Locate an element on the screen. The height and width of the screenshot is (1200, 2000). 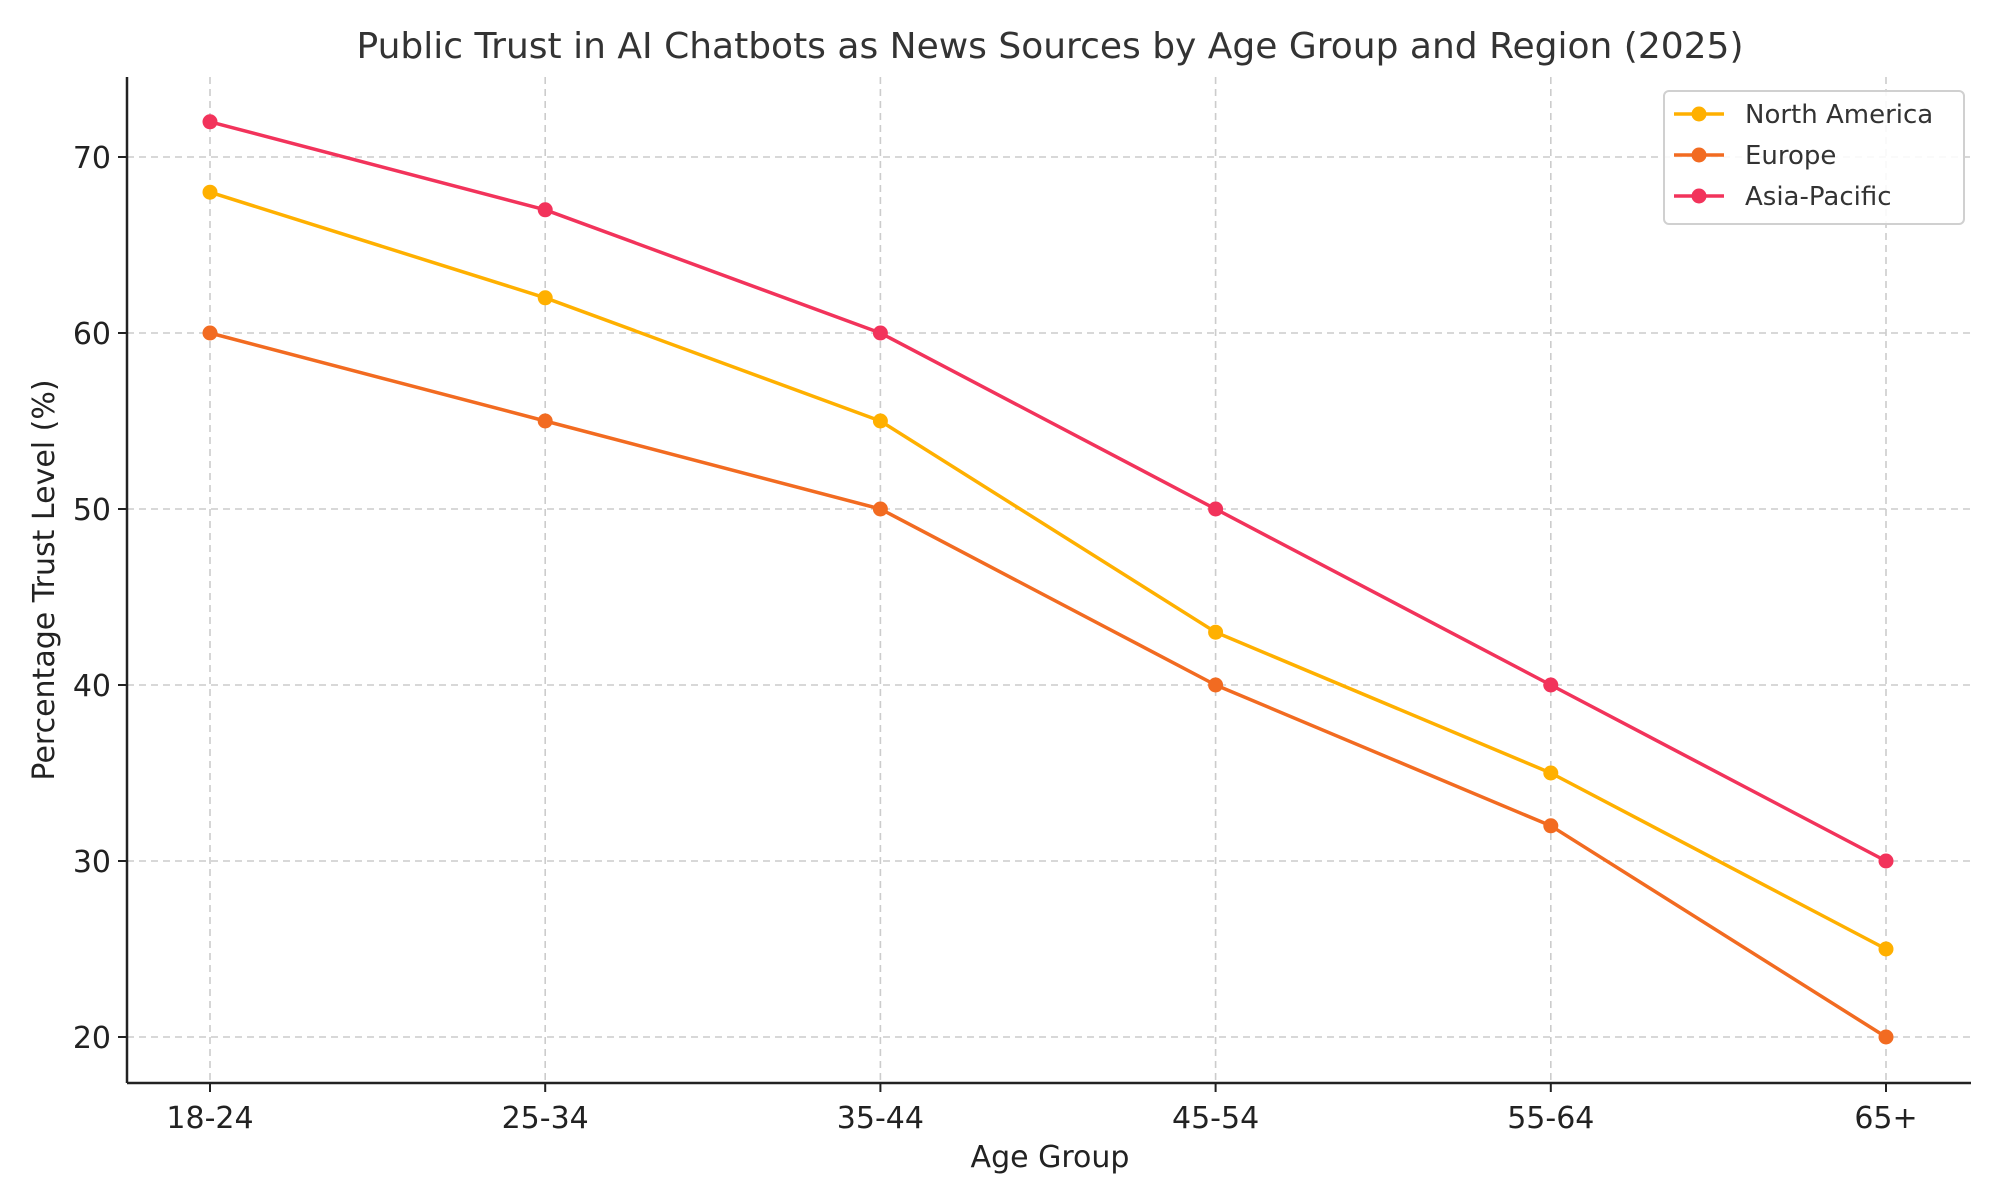
x-axis-label: Age Group is located at coordinates (1050, 1157).